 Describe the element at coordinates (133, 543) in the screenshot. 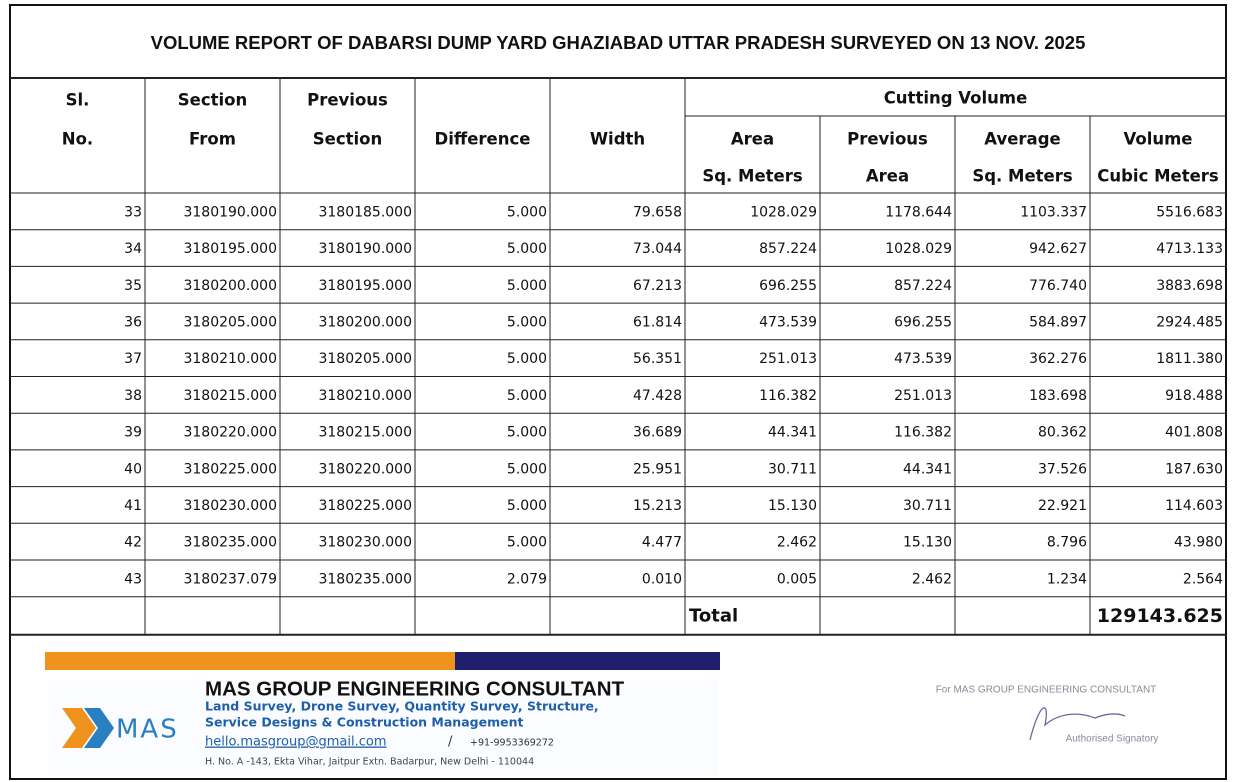

I see `cell: 42` at that location.